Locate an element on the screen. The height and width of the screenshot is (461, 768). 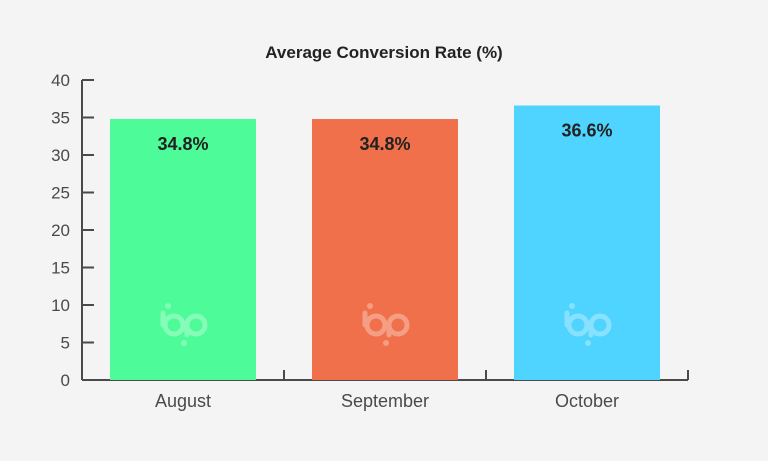
y-tick-label: 15 is located at coordinates (60, 268).